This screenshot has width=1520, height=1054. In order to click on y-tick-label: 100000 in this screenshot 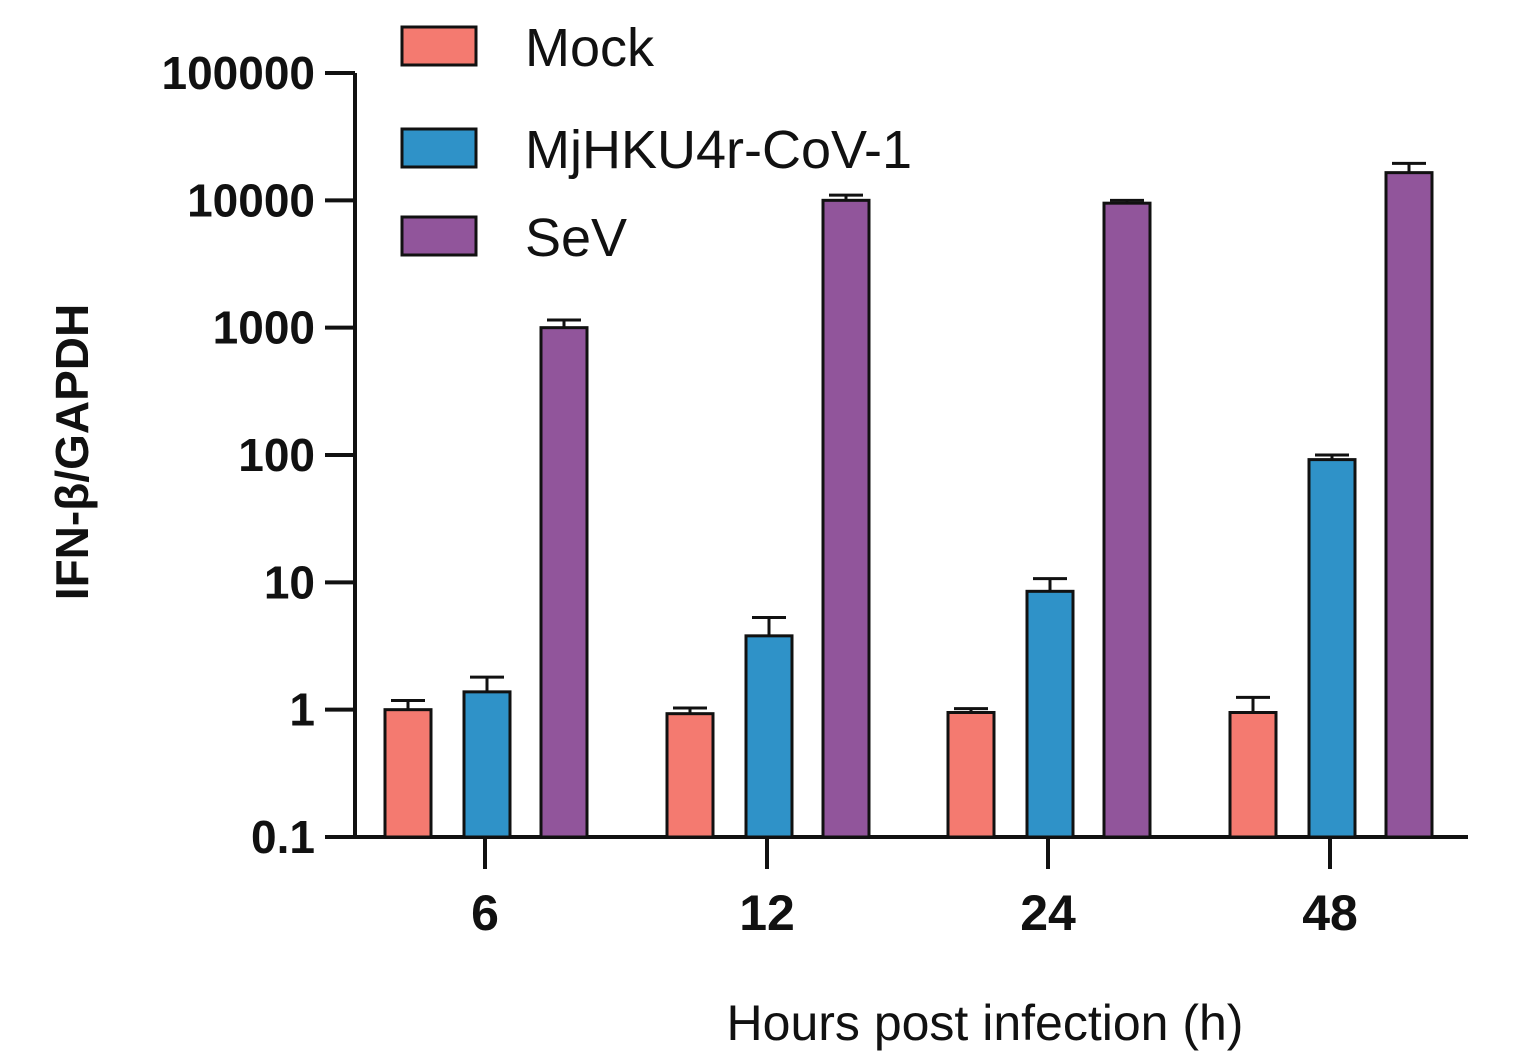, I will do `click(239, 73)`.